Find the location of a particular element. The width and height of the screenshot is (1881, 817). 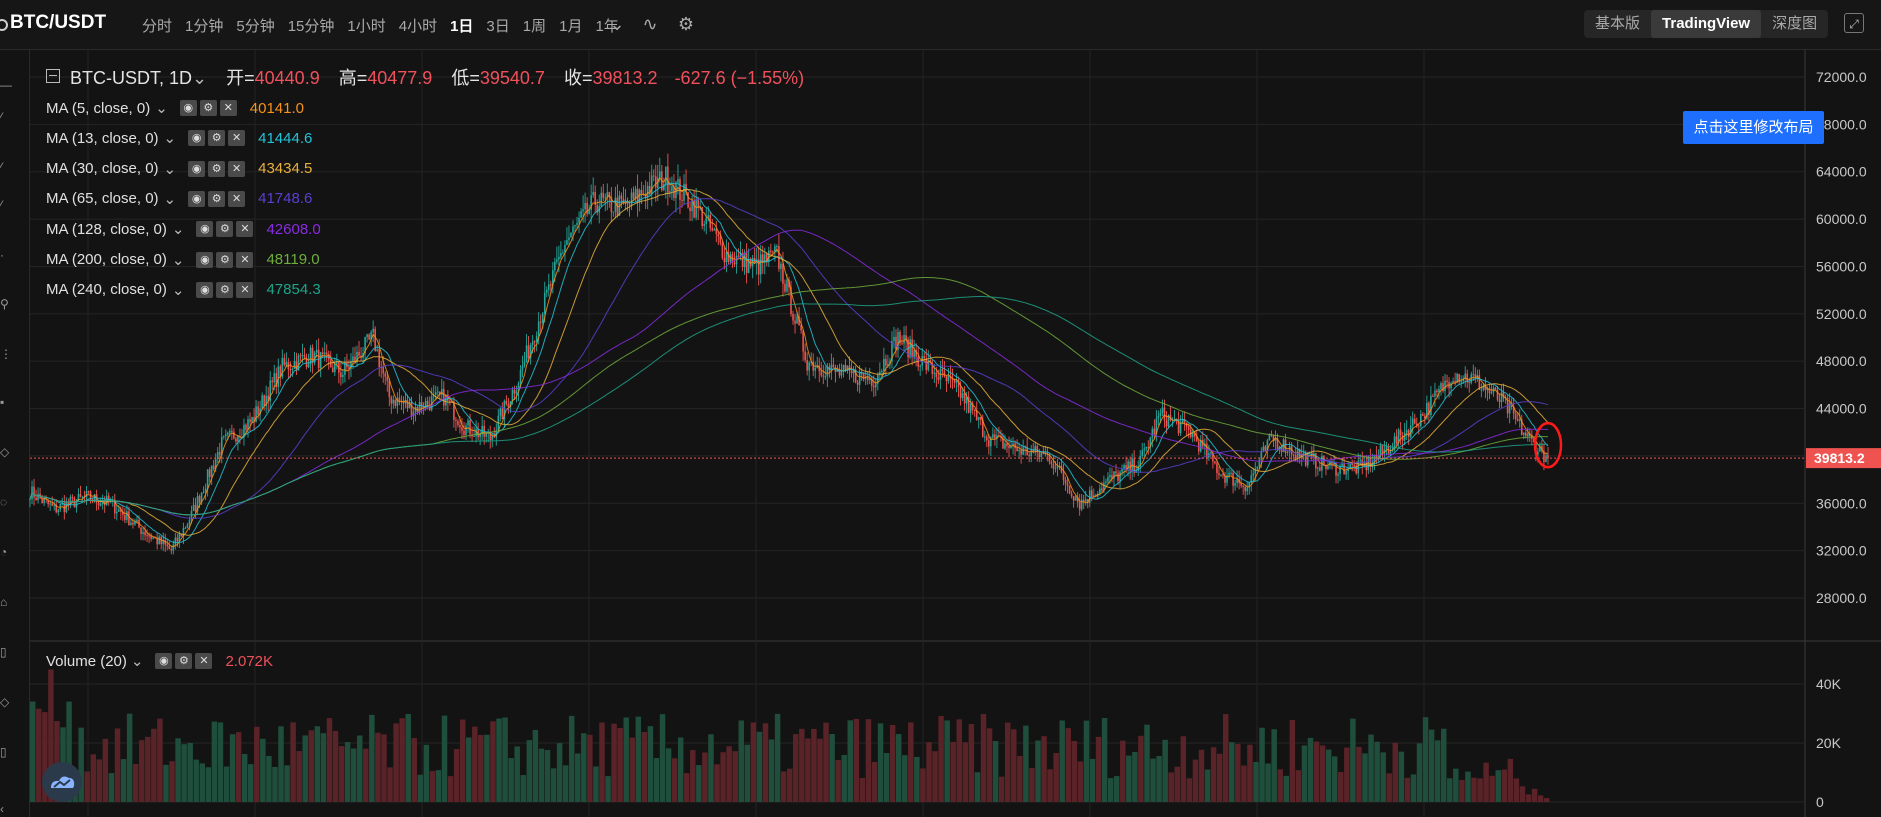

app-logo-button is located at coordinates (62, 782).